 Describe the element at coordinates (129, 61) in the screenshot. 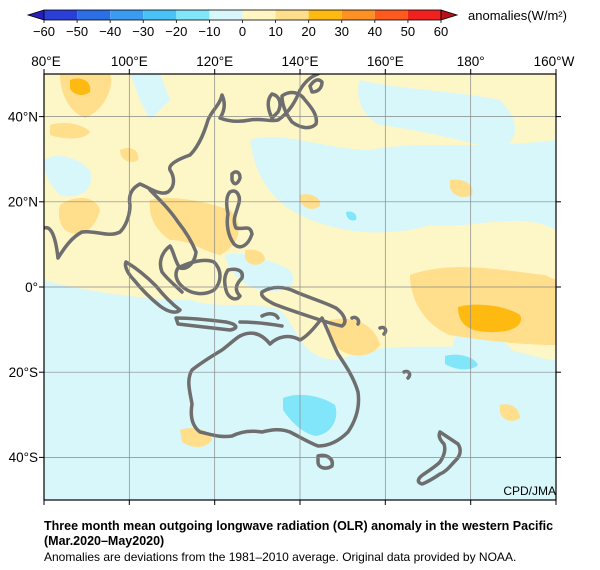

I see `lon-label-100e: 100°E` at that location.